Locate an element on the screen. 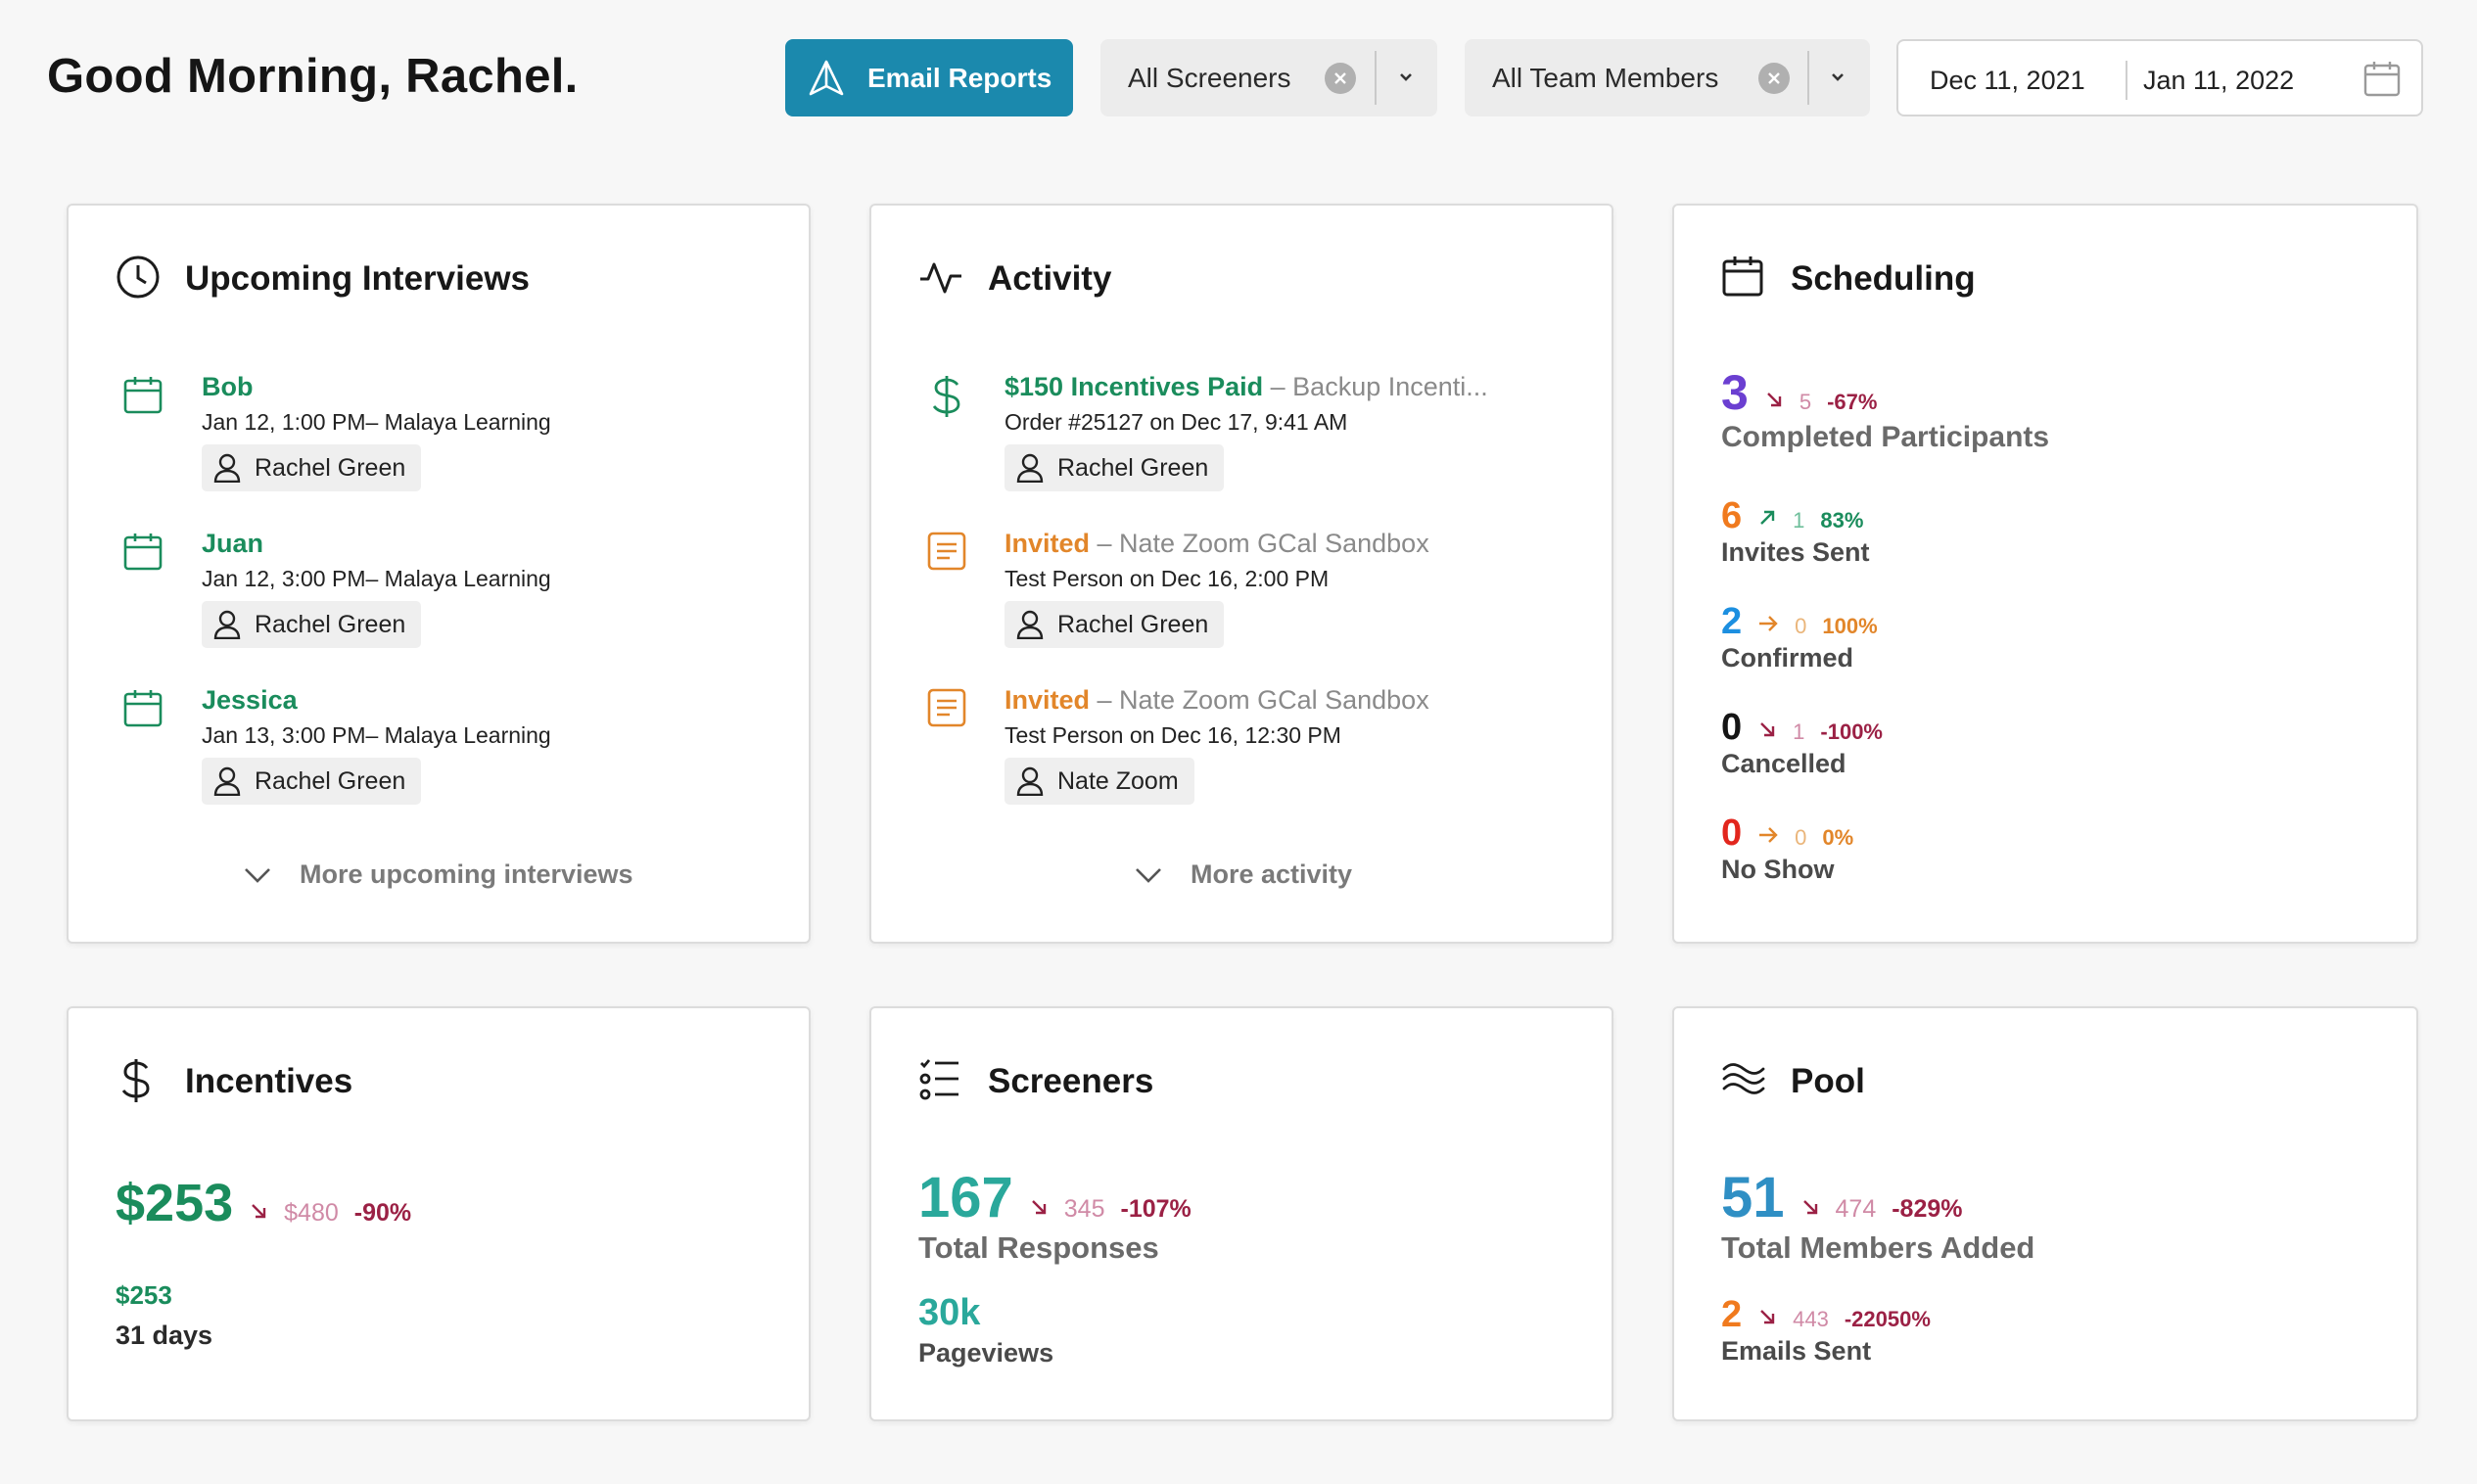  date-start: Dec 11, 2021 is located at coordinates (2007, 80).